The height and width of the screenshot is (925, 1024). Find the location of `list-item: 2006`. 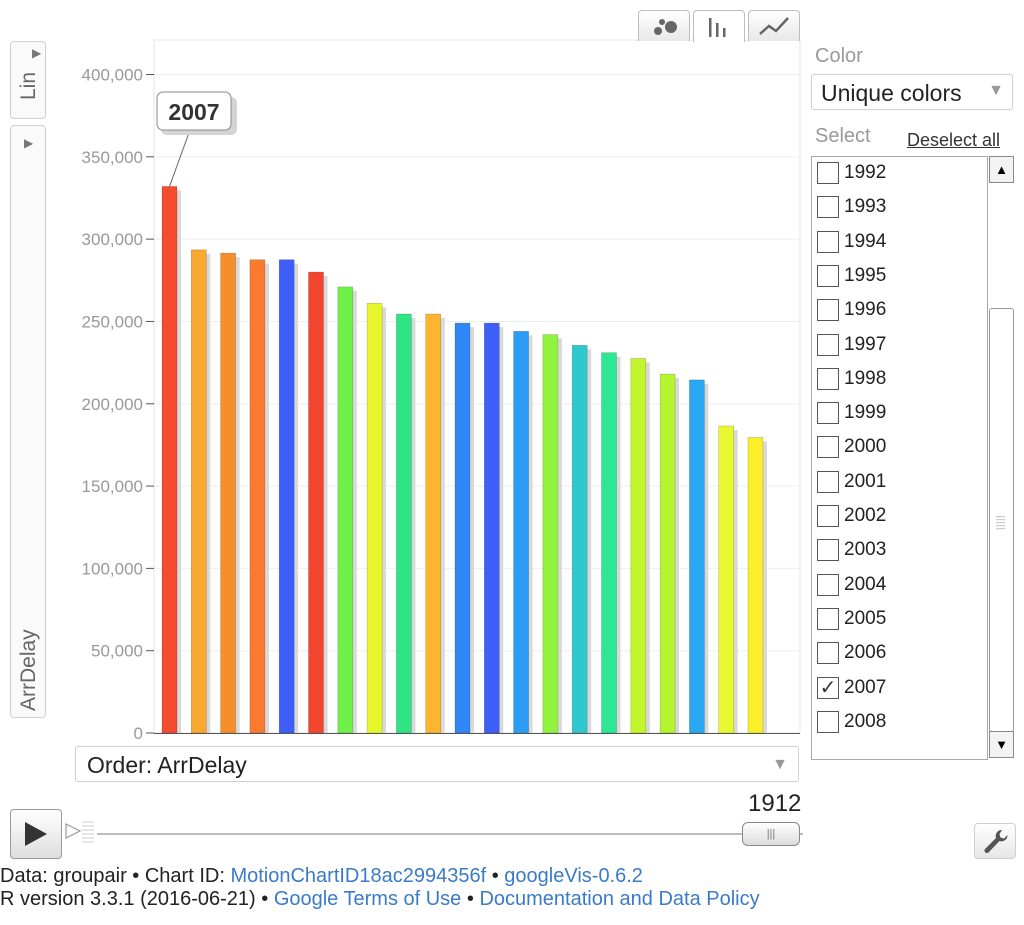

list-item: 2006 is located at coordinates (851, 653).